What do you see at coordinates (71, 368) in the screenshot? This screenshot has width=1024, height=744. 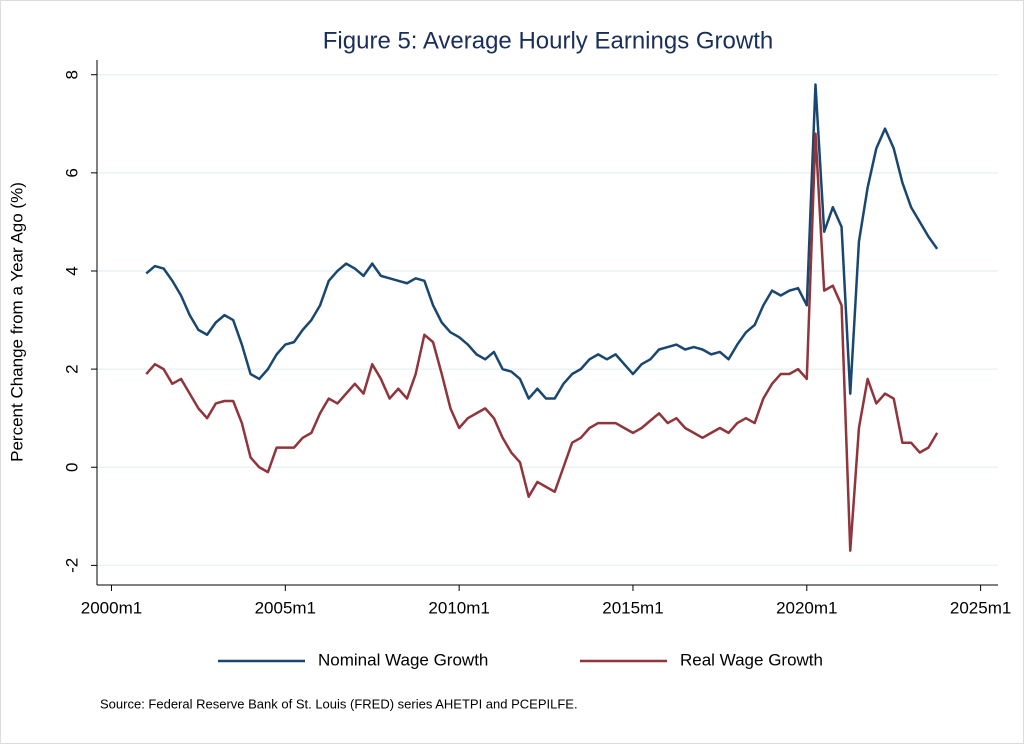 I see `y-tick-label: 2` at bounding box center [71, 368].